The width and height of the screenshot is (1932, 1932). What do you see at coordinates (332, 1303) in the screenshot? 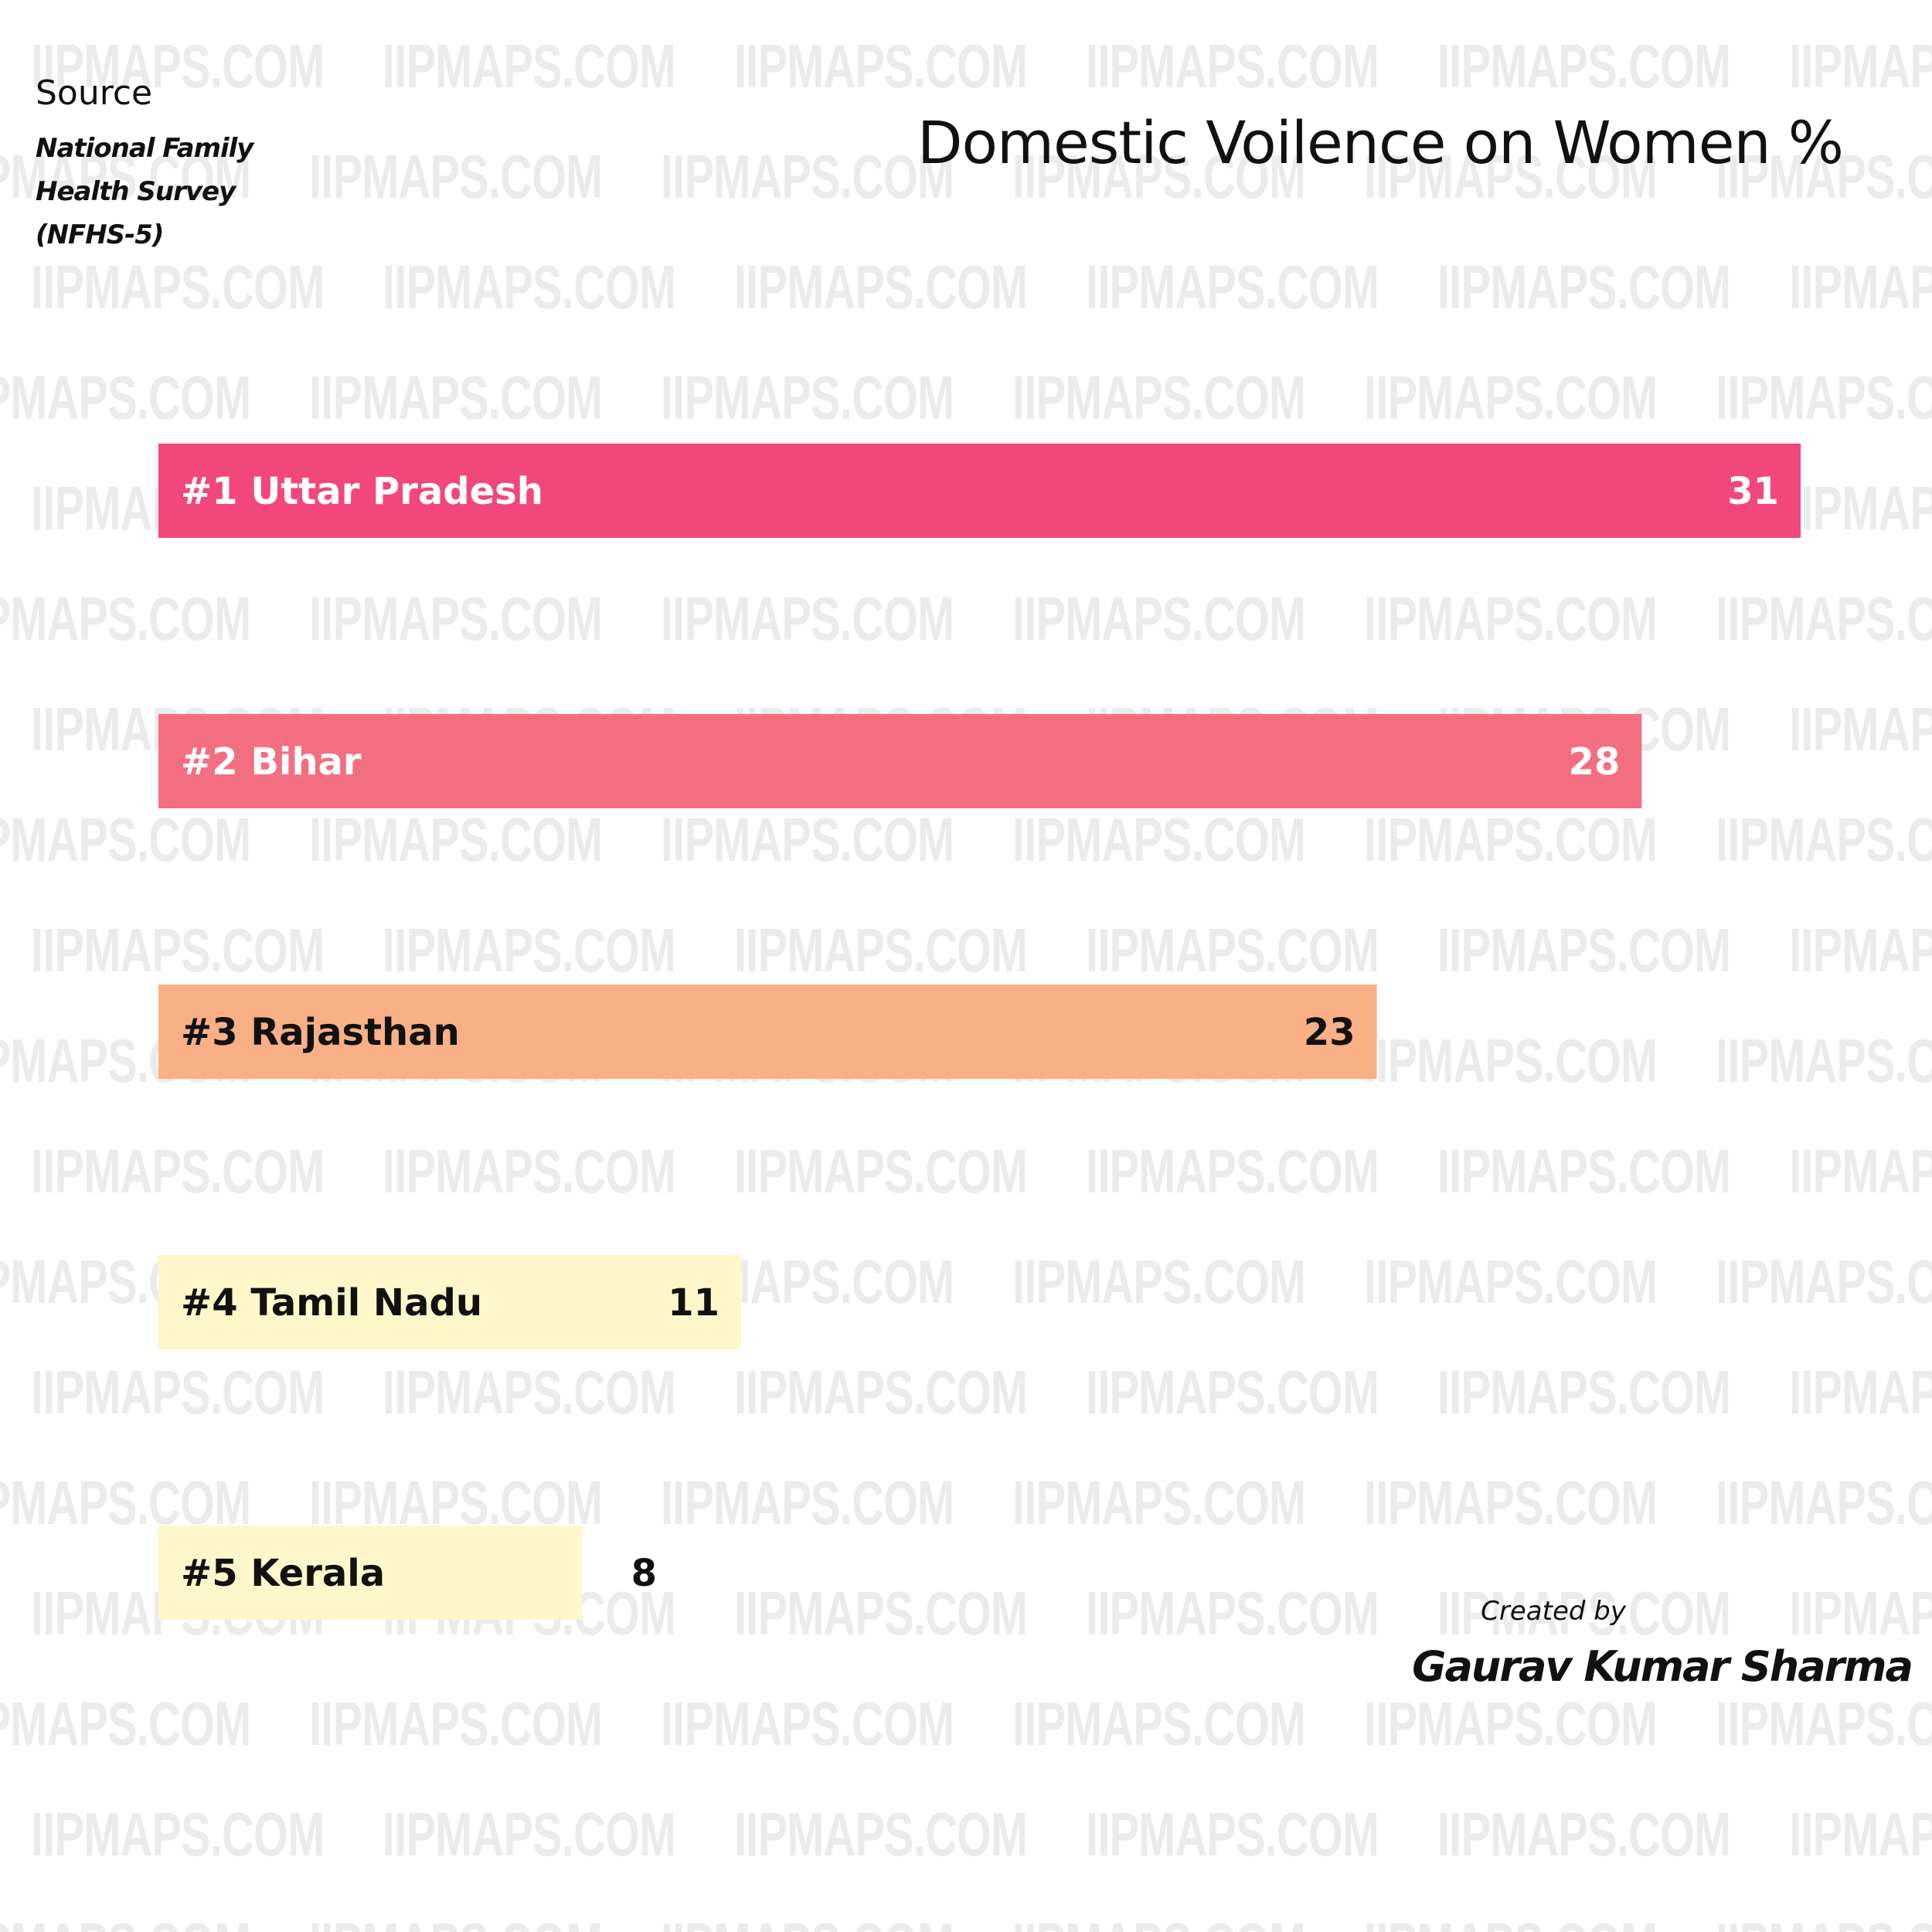
I see `bar-category-label: #4 Tamil Nadu` at bounding box center [332, 1303].